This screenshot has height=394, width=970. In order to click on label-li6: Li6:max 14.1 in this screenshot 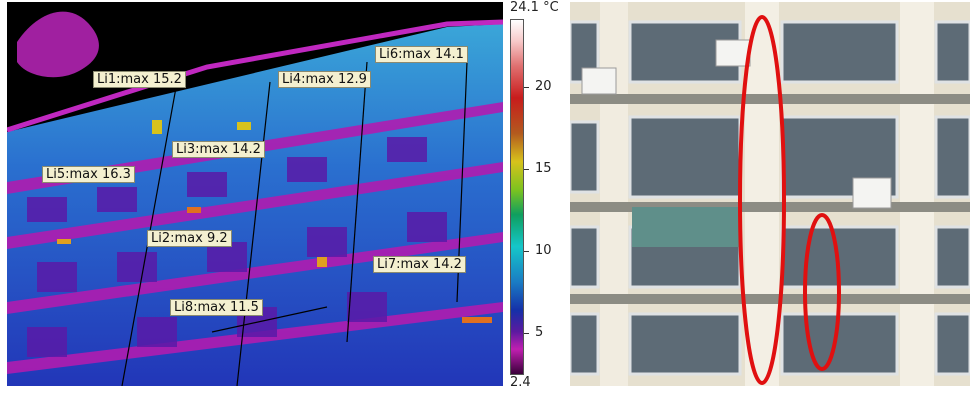, I will do `click(421, 54)`.